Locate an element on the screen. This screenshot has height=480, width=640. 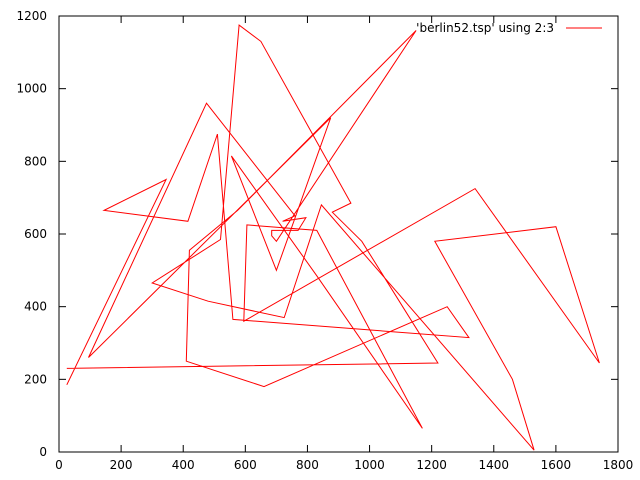
y-tick-label: 800 is located at coordinates (35, 161).